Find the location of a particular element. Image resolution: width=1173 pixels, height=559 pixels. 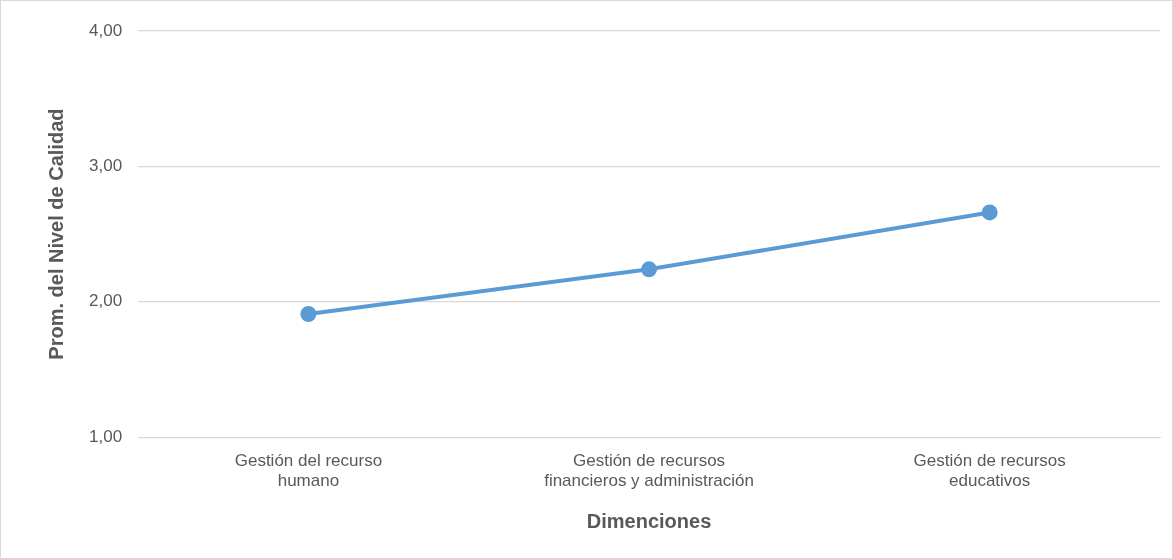

y-axis-title: Prom. del Nivel de Calidad is located at coordinates (55, 234).